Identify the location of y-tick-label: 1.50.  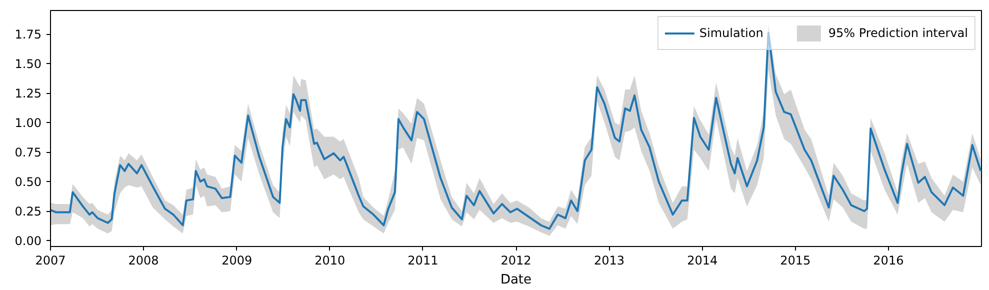
(28, 64).